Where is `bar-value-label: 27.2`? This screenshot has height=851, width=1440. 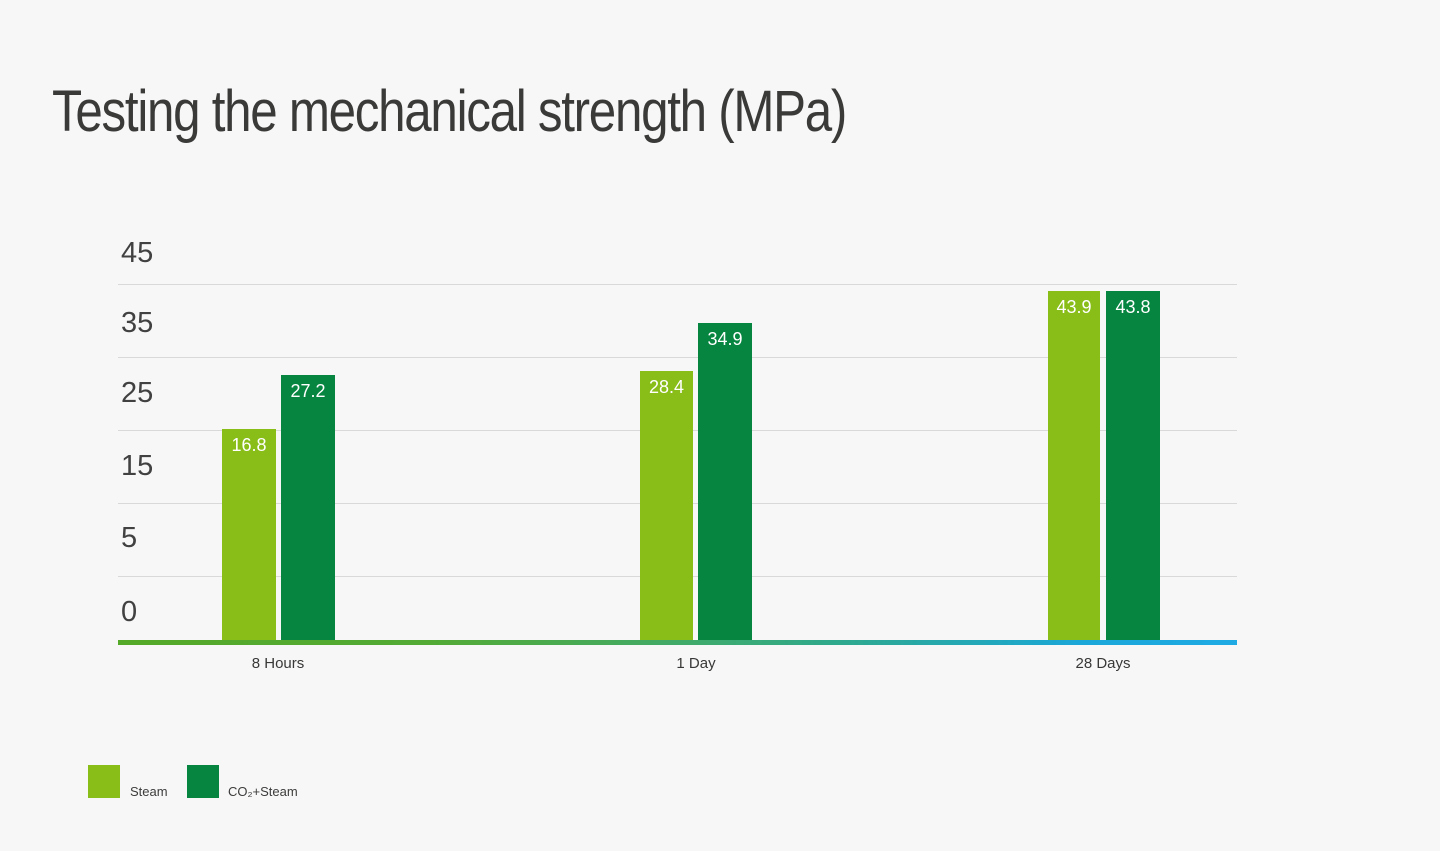
bar-value-label: 27.2 is located at coordinates (308, 391).